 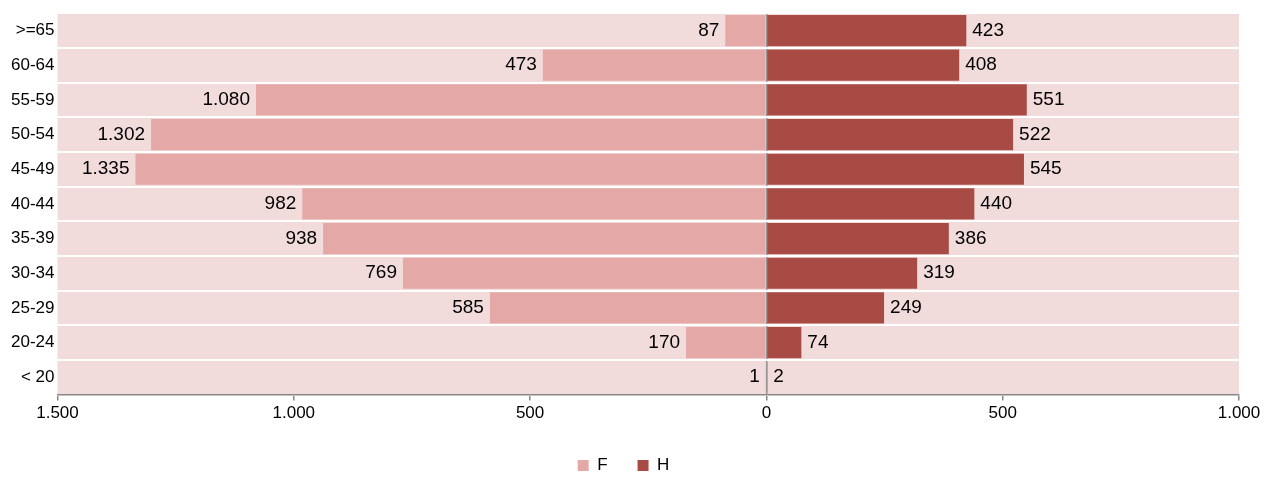 I want to click on data-label: 982, so click(x=280, y=203).